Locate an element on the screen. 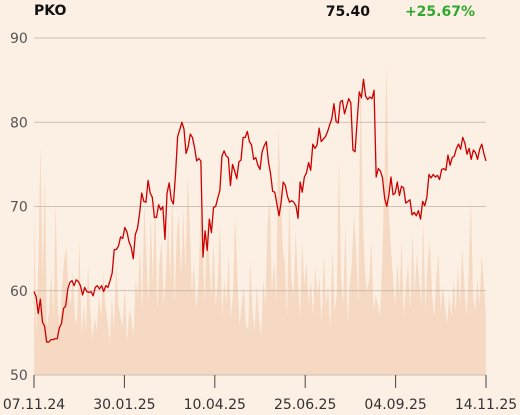 The height and width of the screenshot is (415, 520). y-tick-label: 90 is located at coordinates (19, 39).